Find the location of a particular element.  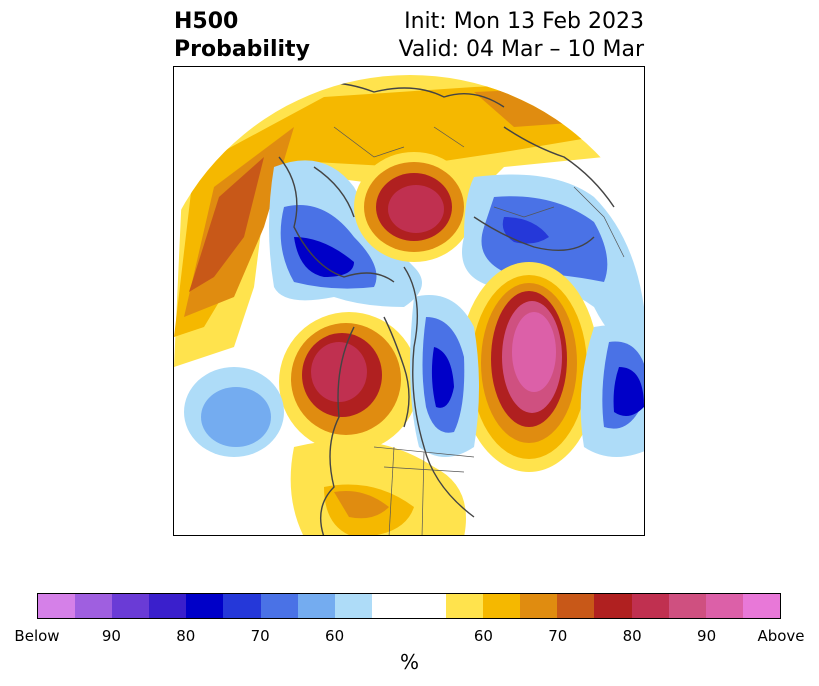

init-date: Init: Mon 13 Feb 2023 is located at coordinates (524, 21).